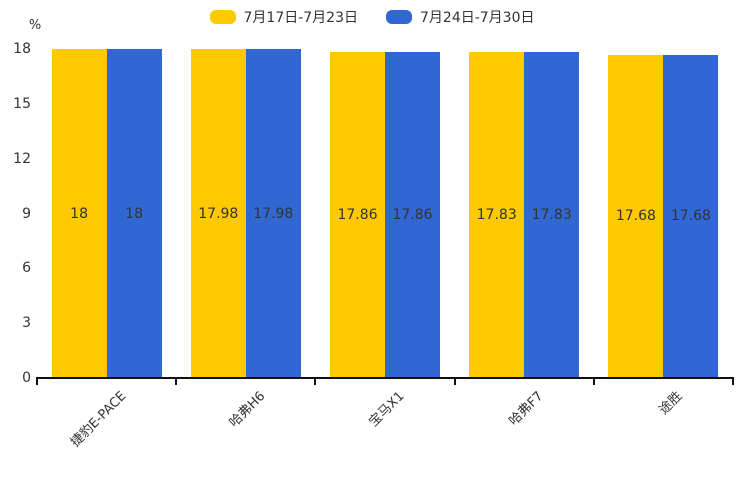 This screenshot has height=496, width=744. Describe the element at coordinates (387, 409) in the screenshot. I see `x-axis-category-label: 宝马X1` at that location.